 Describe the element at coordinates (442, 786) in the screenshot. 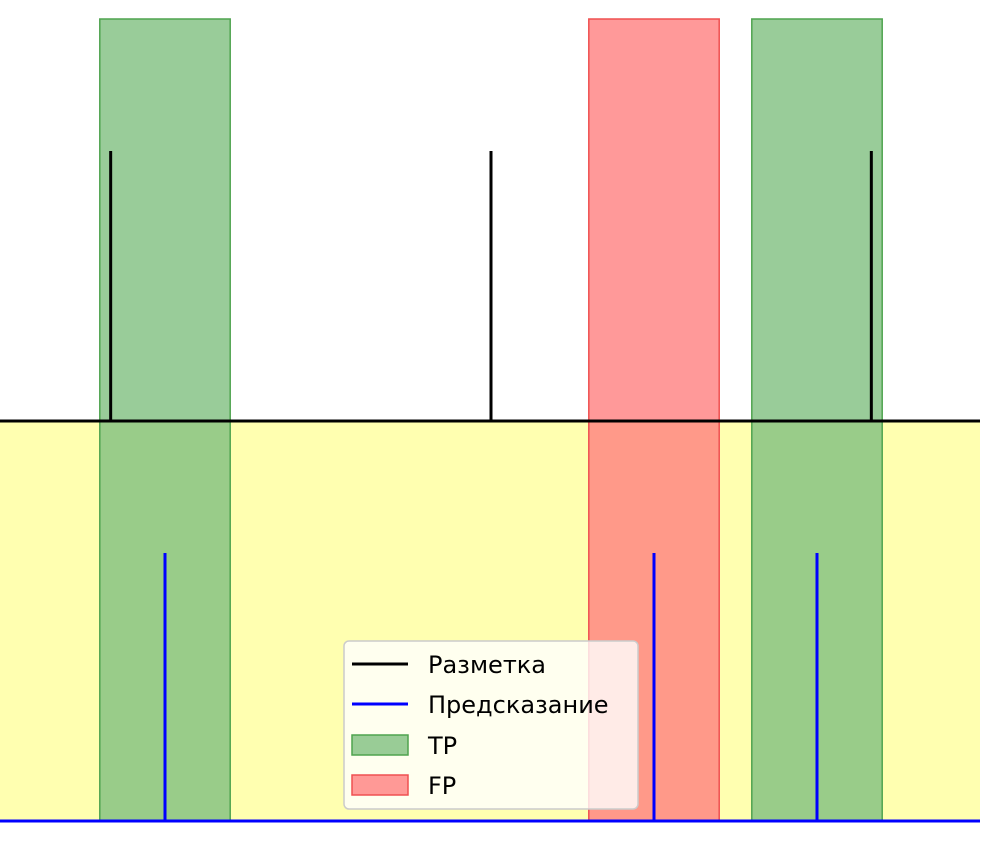

I see `legend-label-fp: FP` at that location.